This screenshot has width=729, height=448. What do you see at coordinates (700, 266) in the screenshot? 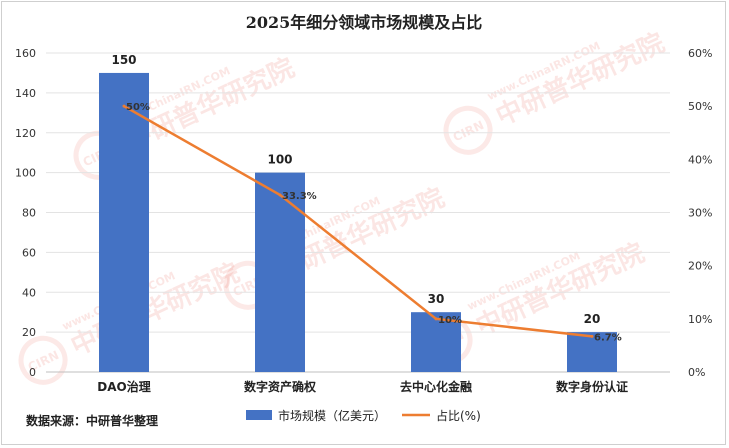
I see `y2-tick-label: 20%` at bounding box center [700, 266].